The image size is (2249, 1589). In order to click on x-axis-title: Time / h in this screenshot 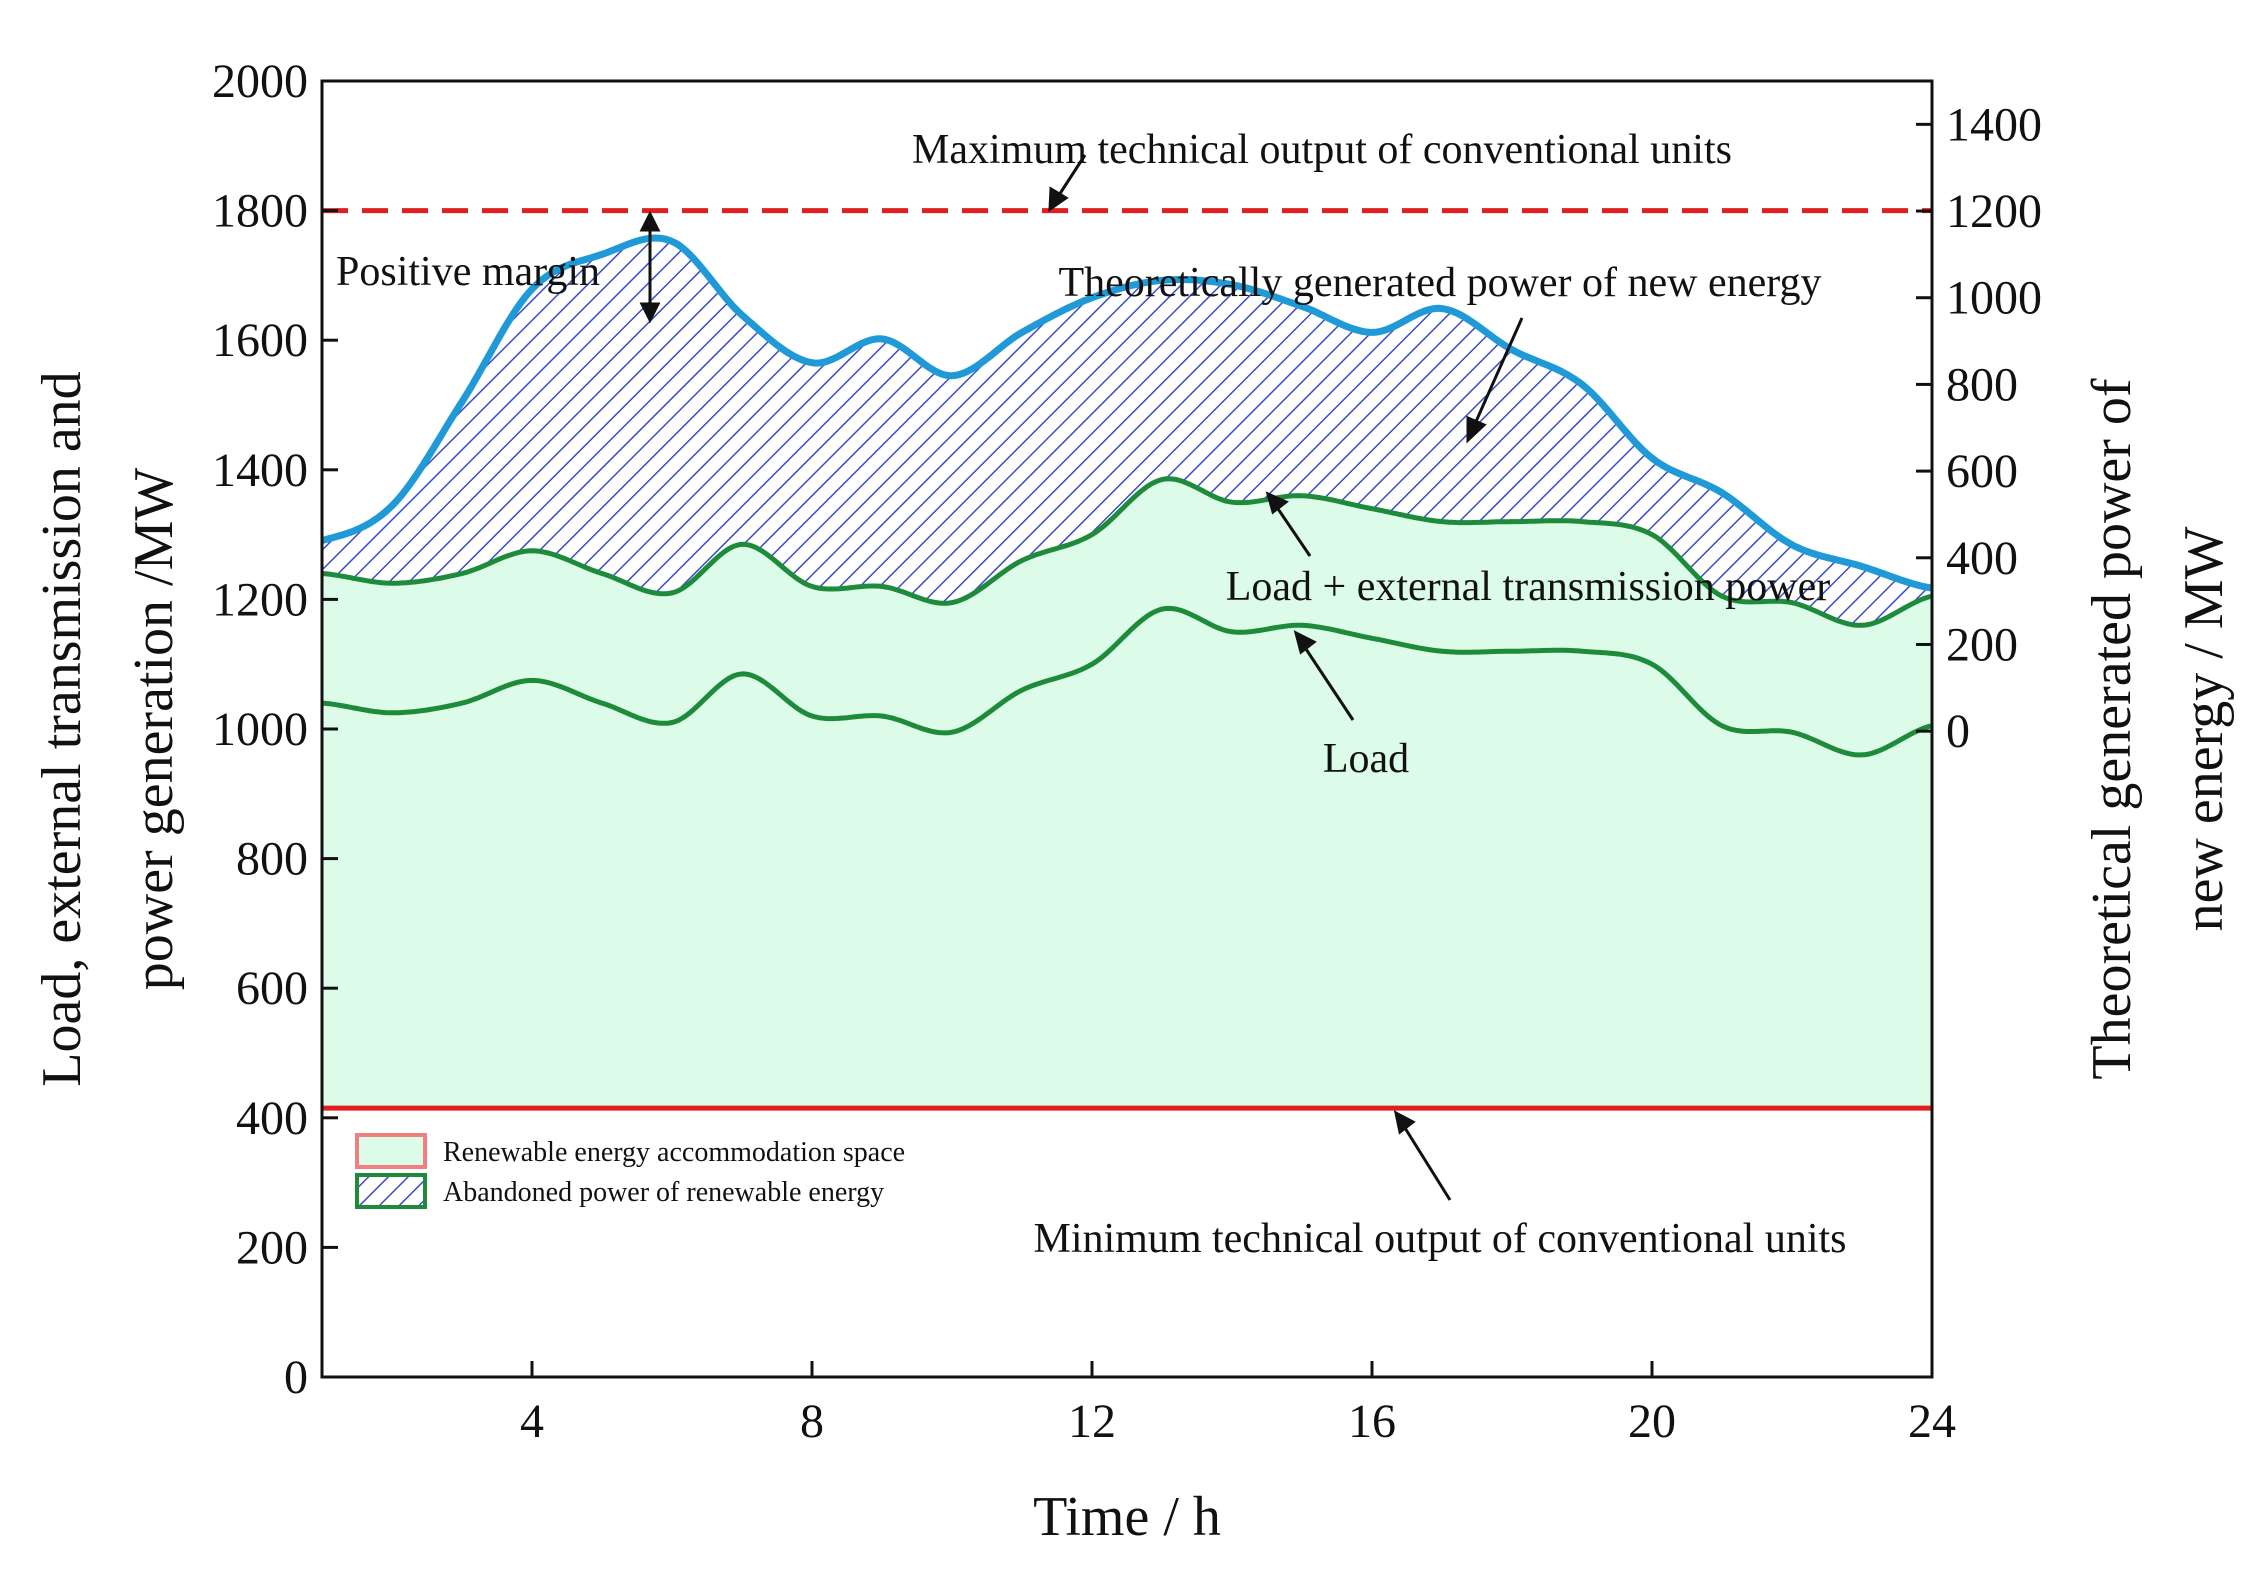, I will do `click(1127, 1517)`.